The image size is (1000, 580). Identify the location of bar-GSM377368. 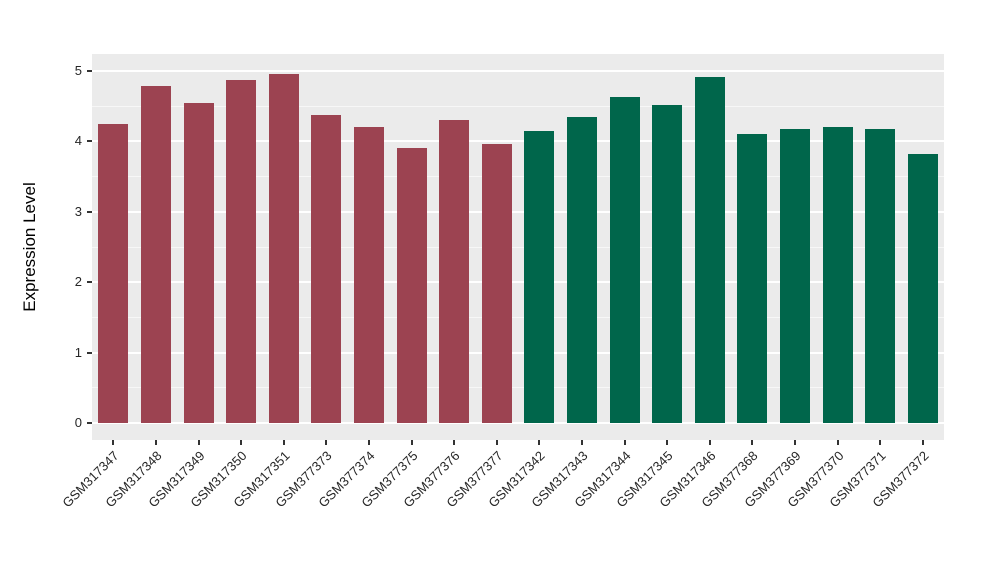
(752, 278).